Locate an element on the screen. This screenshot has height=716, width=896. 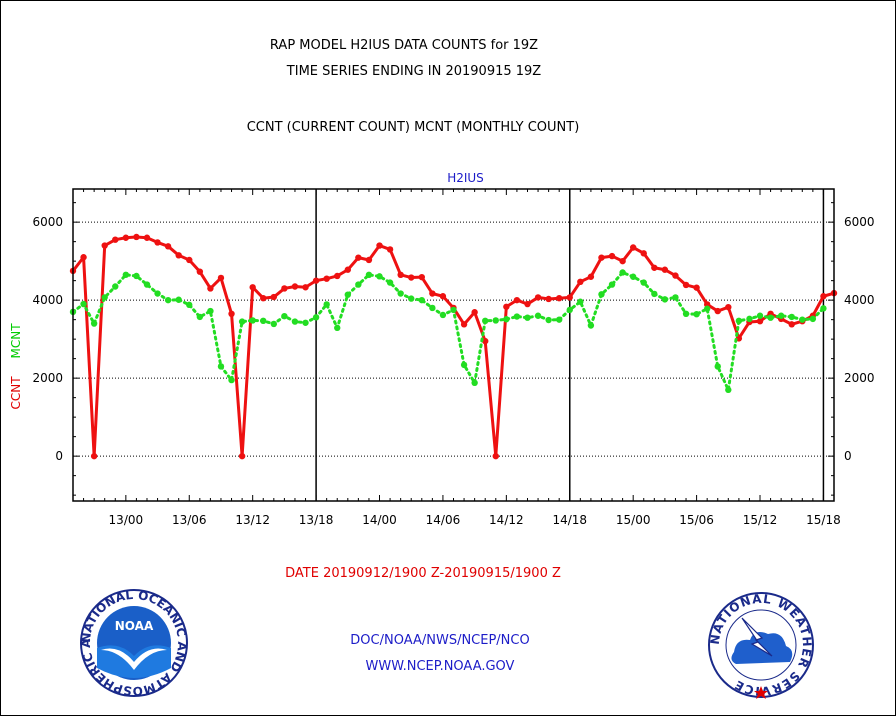
x-tick-label: 14/00 is located at coordinates (379, 520).